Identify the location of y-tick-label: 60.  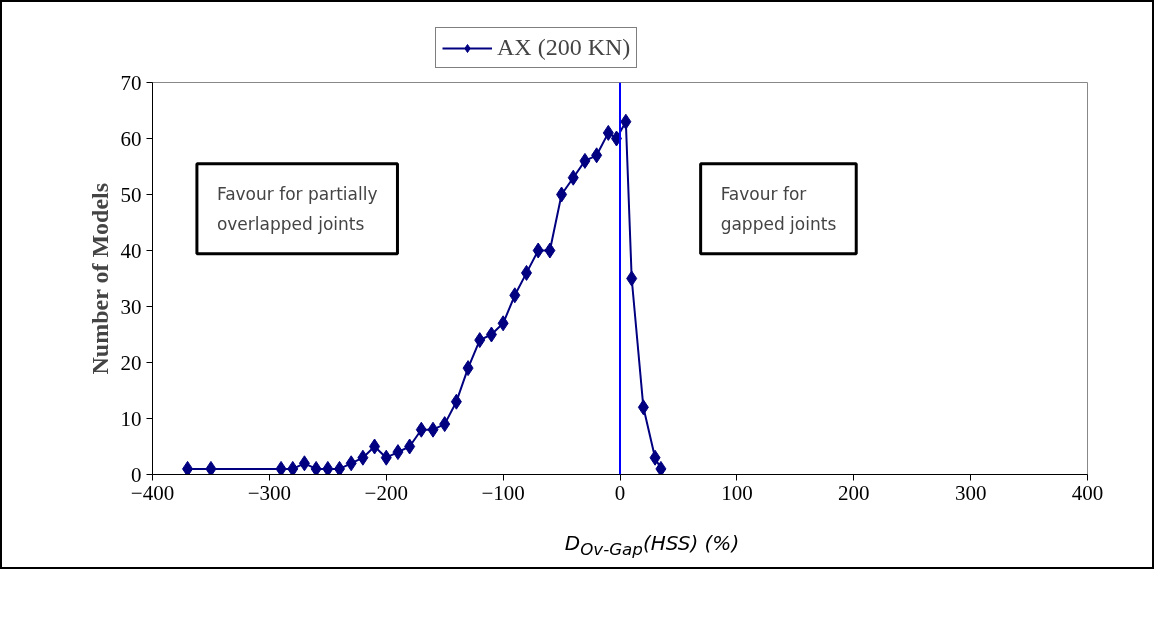
(131, 138).